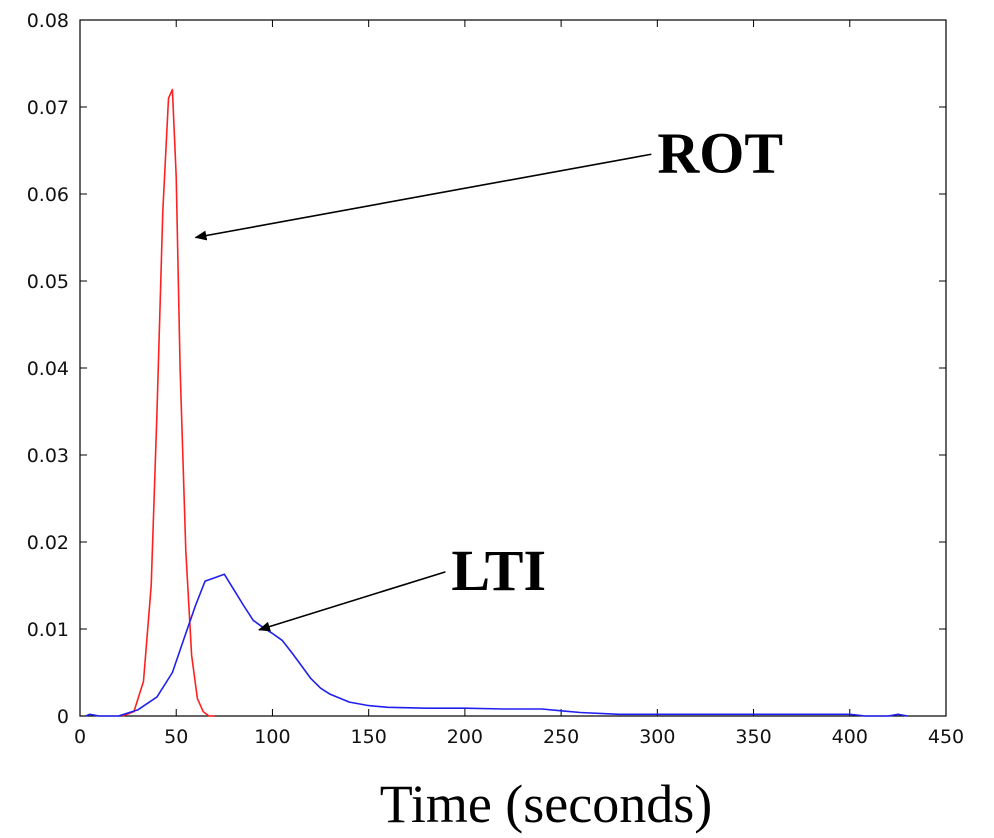  I want to click on annotation-label-rot: ROT, so click(720, 152).